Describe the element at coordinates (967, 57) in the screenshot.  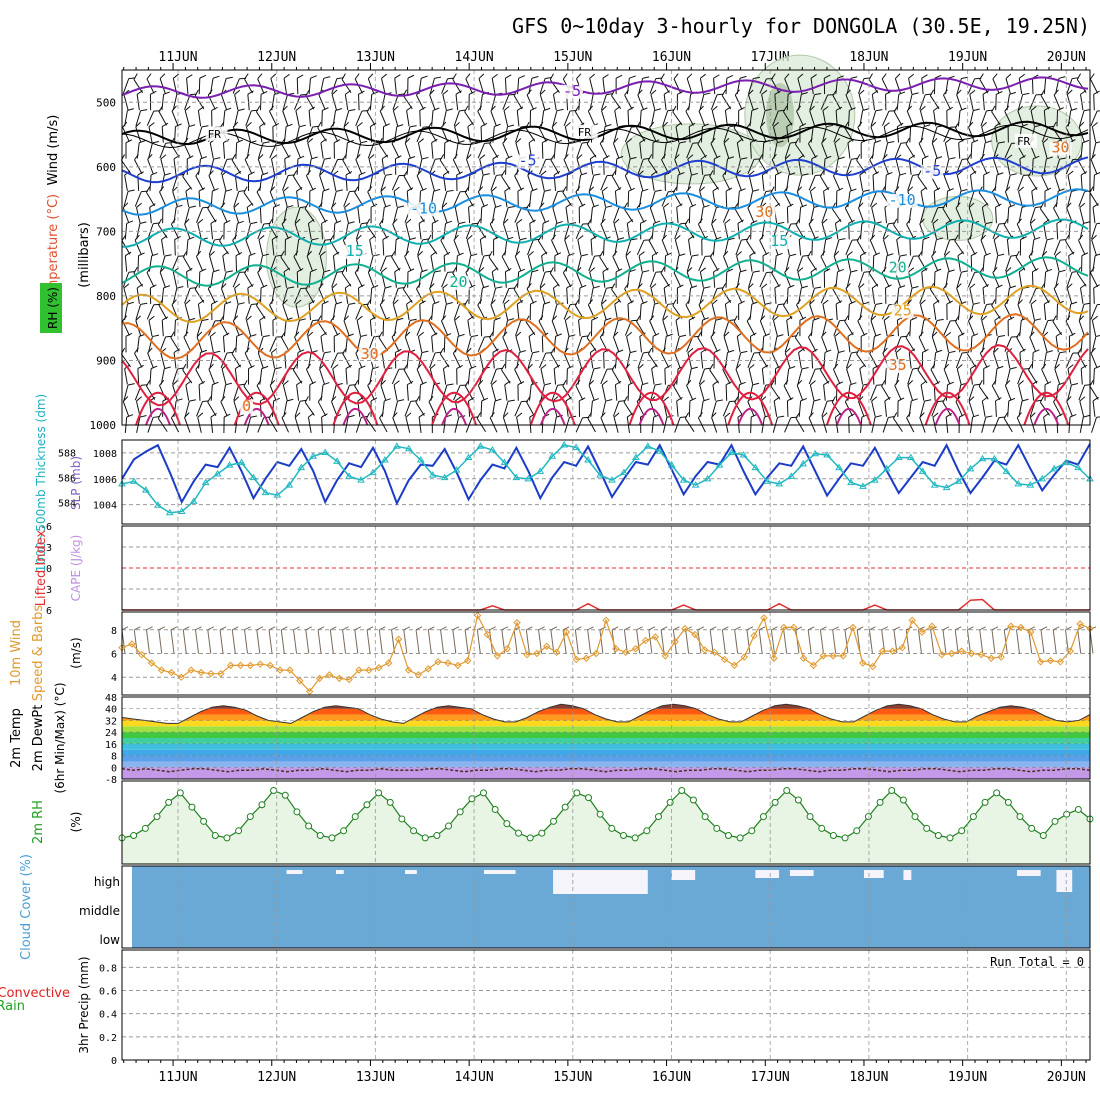
I see `day-label-top: 19JUN` at that location.